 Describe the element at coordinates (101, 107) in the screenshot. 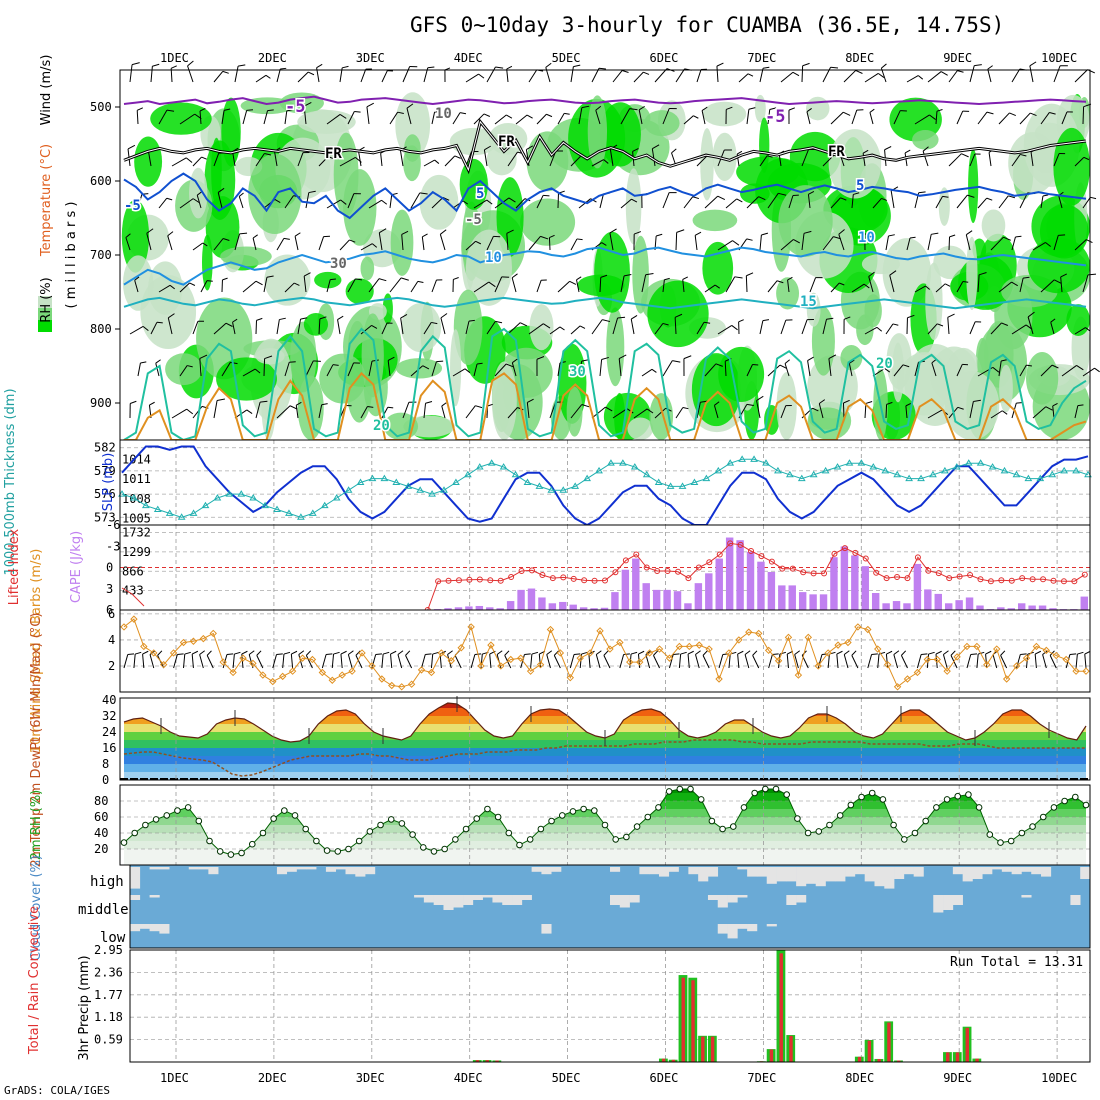

I see `y-tick-label: 500` at that location.